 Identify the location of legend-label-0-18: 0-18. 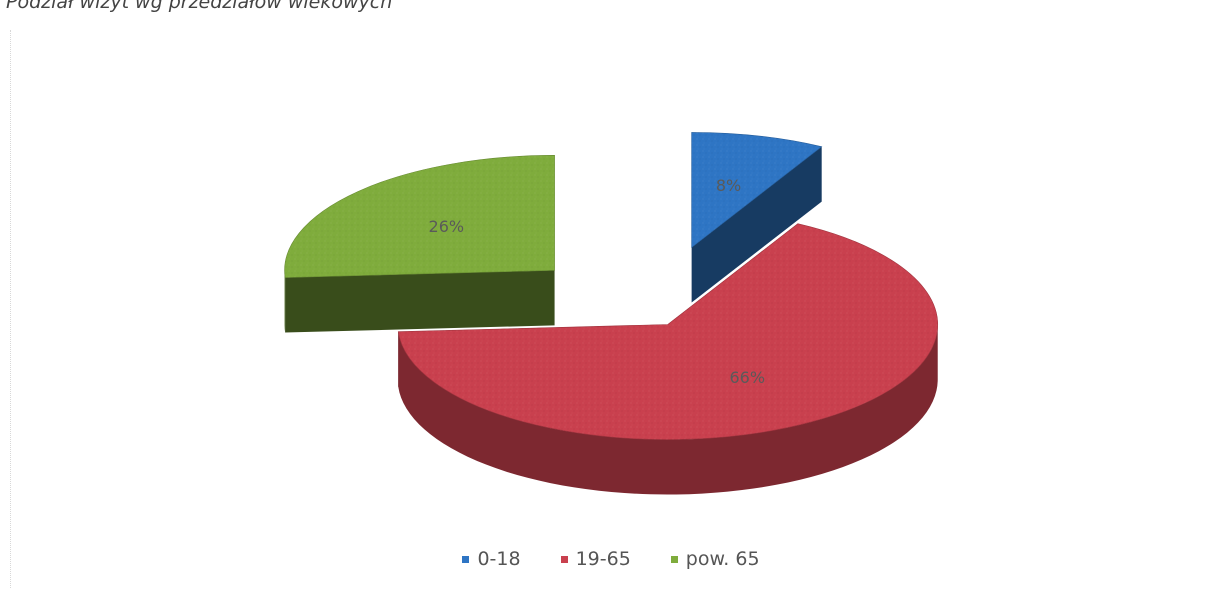
(499, 559).